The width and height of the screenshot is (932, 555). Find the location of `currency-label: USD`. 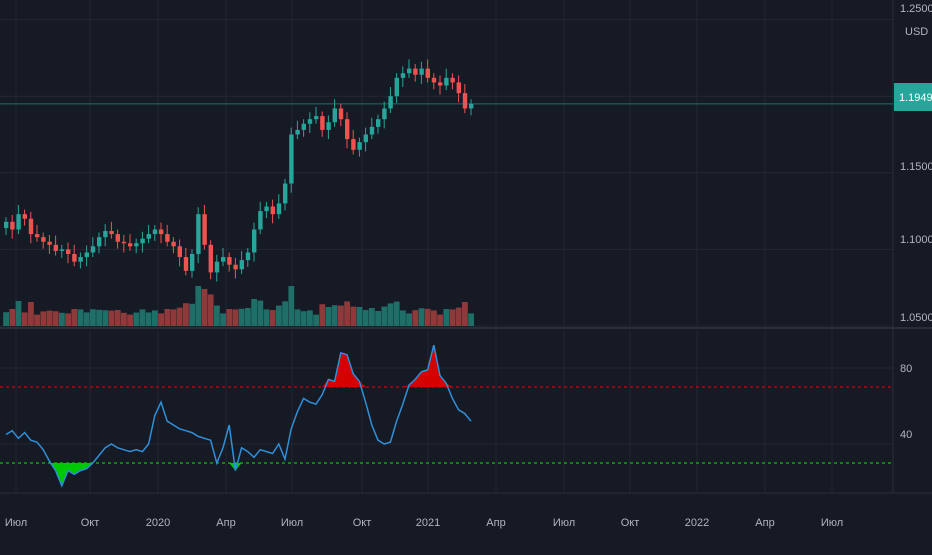

currency-label: USD is located at coordinates (916, 32).